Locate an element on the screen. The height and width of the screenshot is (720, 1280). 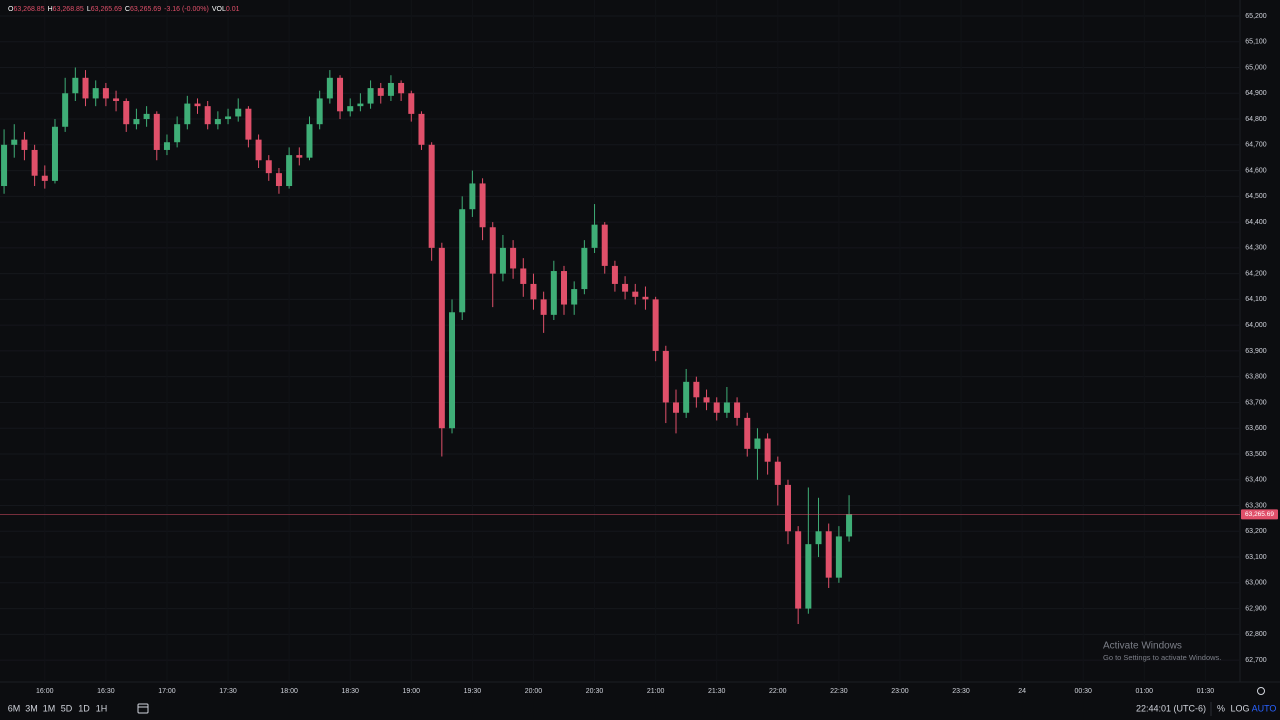
x-tick-label: 18:00 is located at coordinates (289, 691).